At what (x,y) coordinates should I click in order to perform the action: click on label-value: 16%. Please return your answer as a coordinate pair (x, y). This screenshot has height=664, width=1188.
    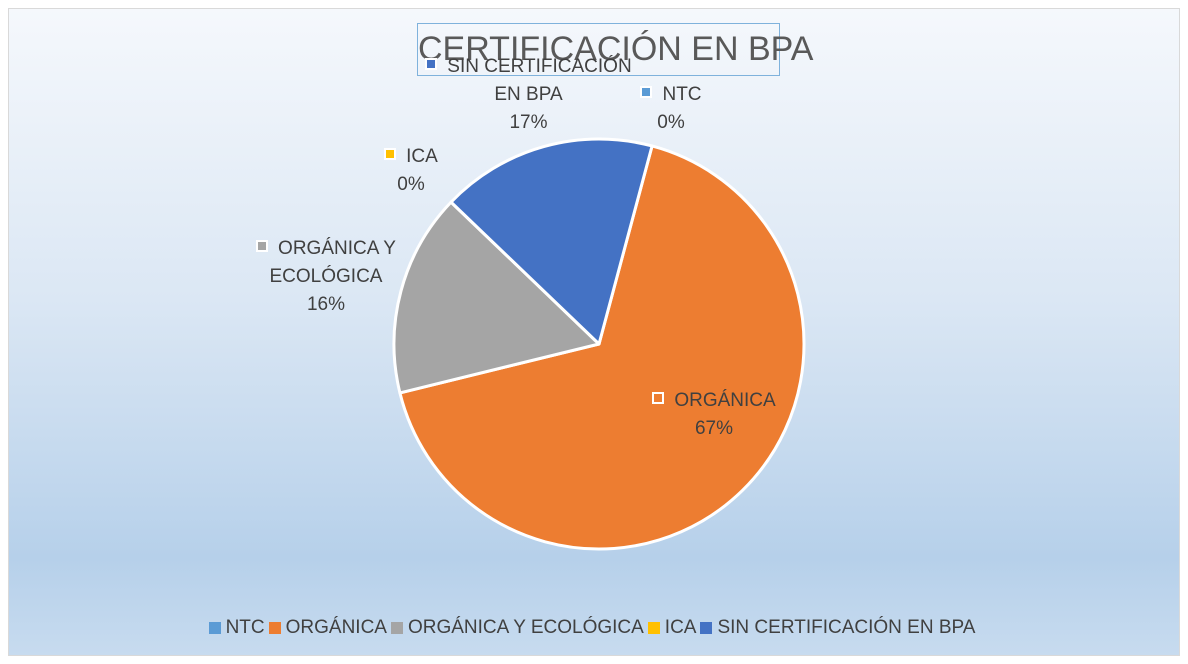
    Looking at the image, I should click on (326, 304).